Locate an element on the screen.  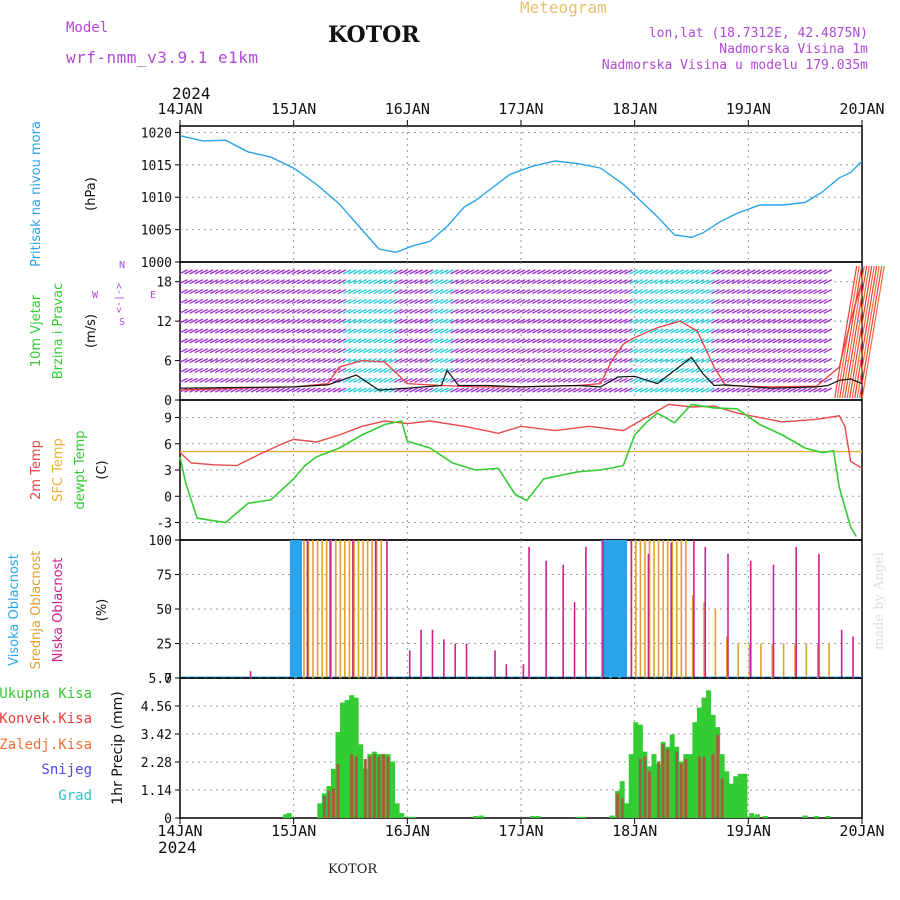
pressure-unit: (hPa) is located at coordinates (91, 194).